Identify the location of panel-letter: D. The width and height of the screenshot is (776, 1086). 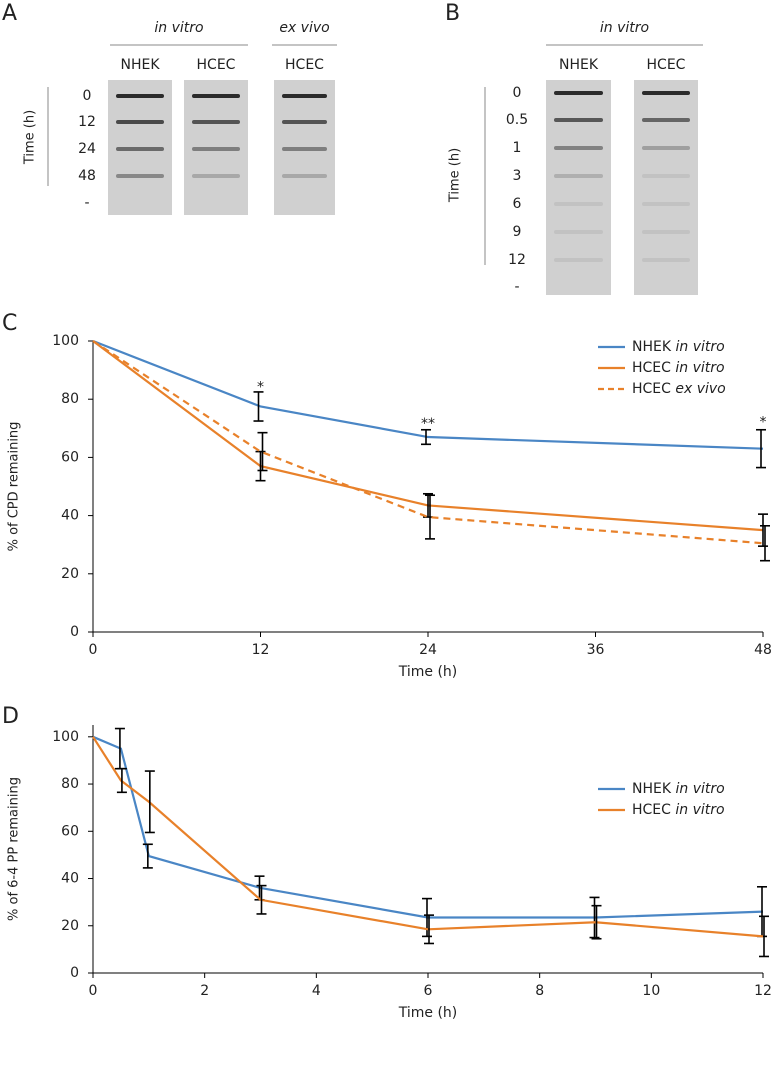
(10, 716).